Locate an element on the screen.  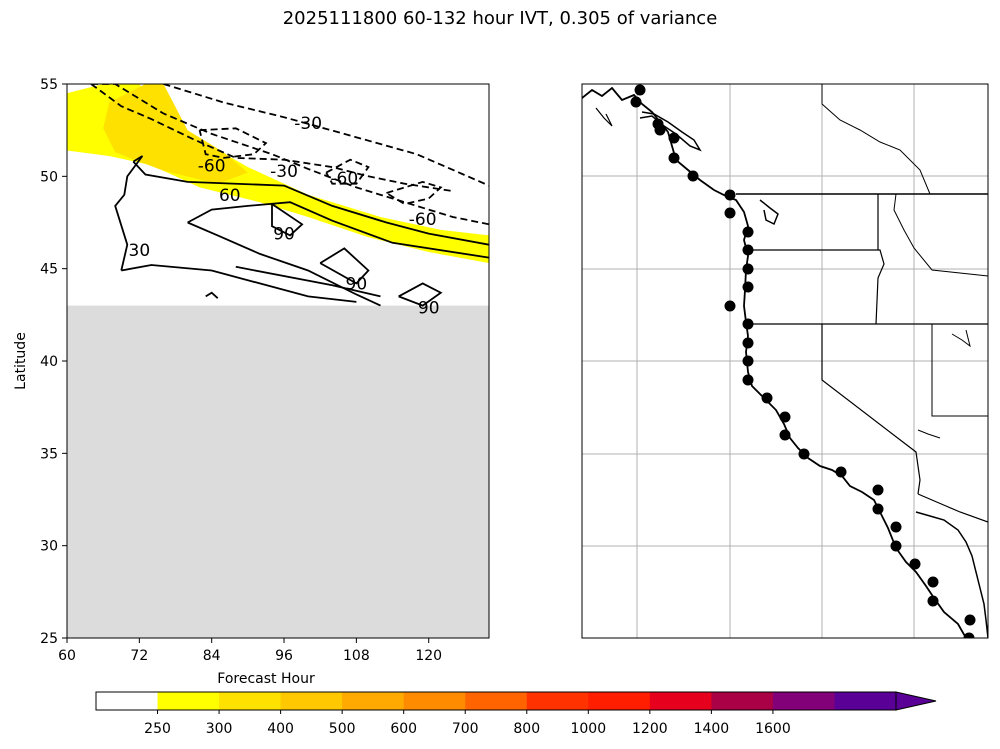
baja-coast is located at coordinates (951, 574).